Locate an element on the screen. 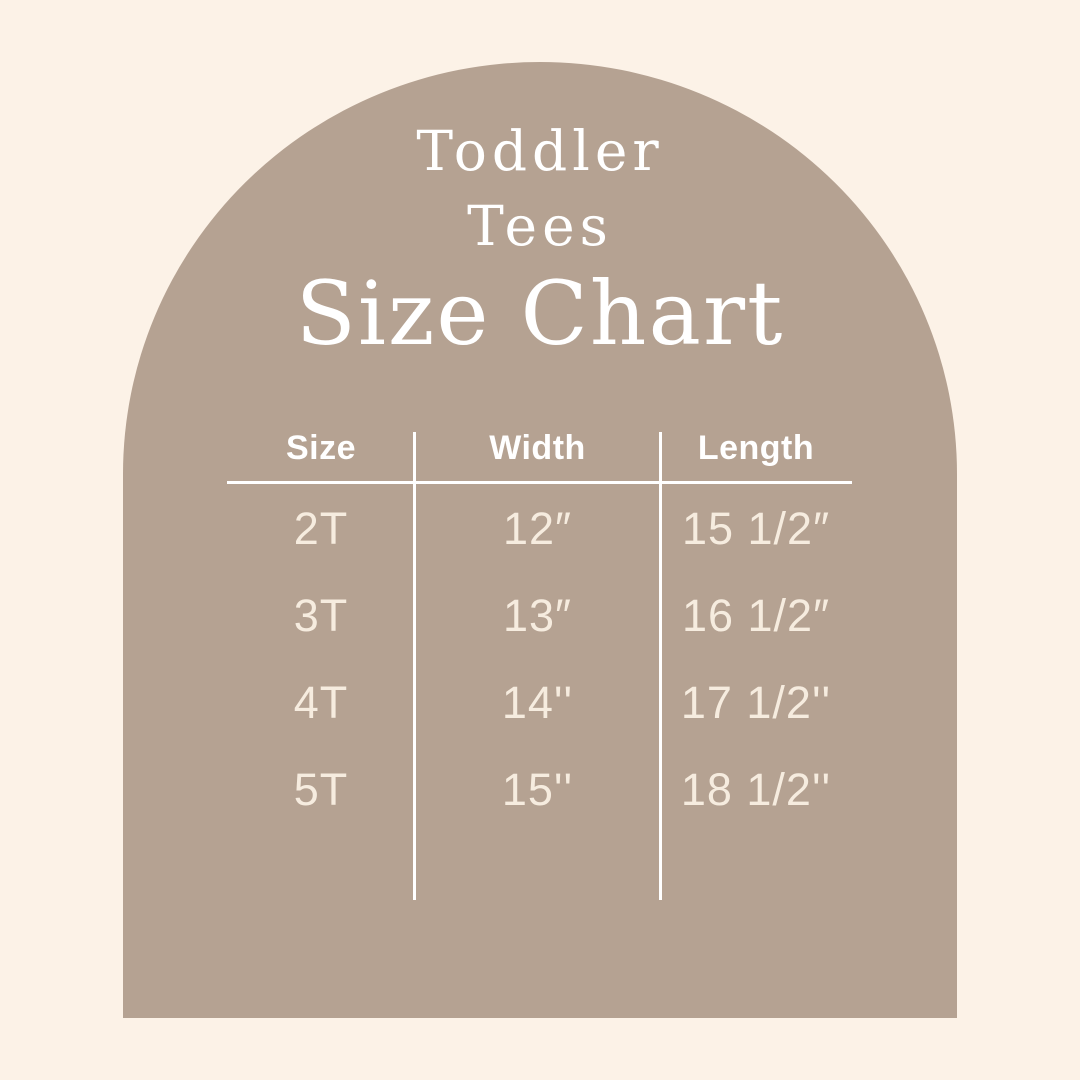  table-cell: 12″ is located at coordinates (537, 528).